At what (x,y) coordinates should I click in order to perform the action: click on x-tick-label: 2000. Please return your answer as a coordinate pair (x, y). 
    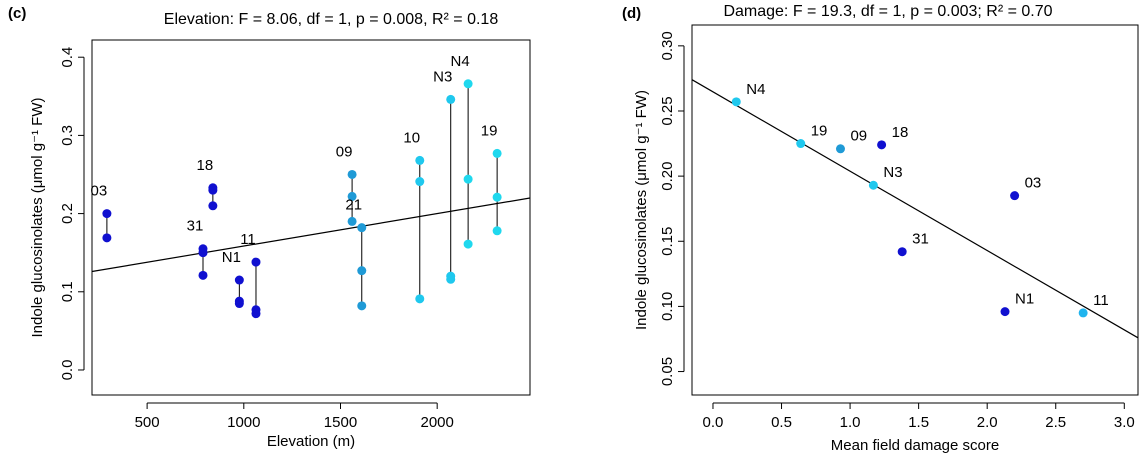
    Looking at the image, I should click on (436, 422).